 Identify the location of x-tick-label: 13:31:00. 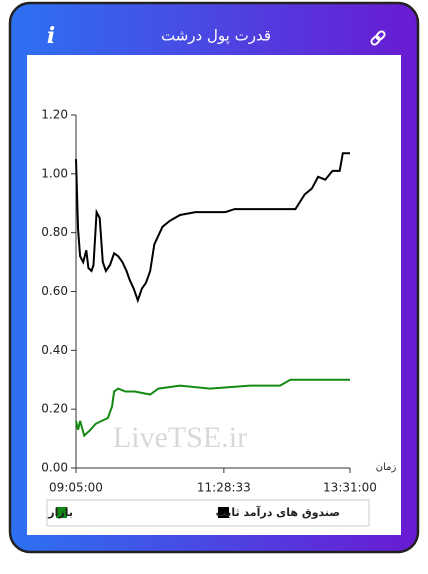
(350, 488).